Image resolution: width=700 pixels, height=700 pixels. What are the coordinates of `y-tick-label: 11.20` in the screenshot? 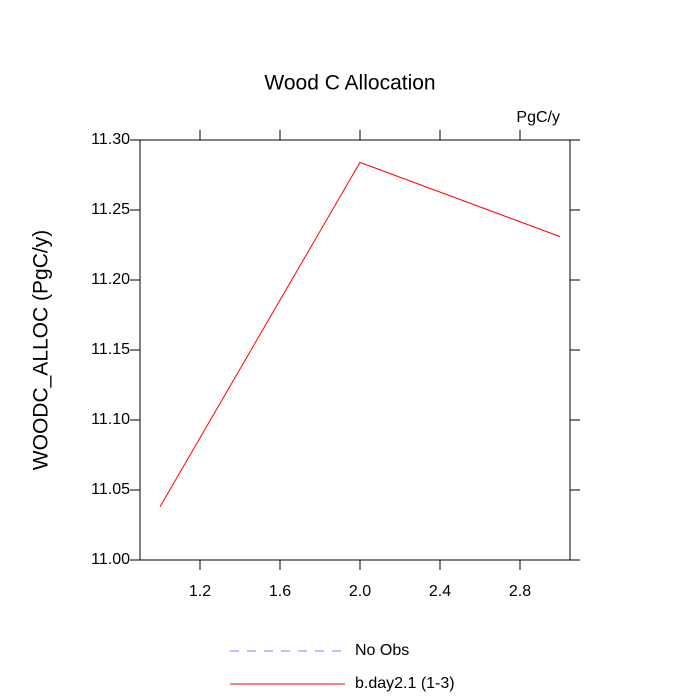 It's located at (110, 279).